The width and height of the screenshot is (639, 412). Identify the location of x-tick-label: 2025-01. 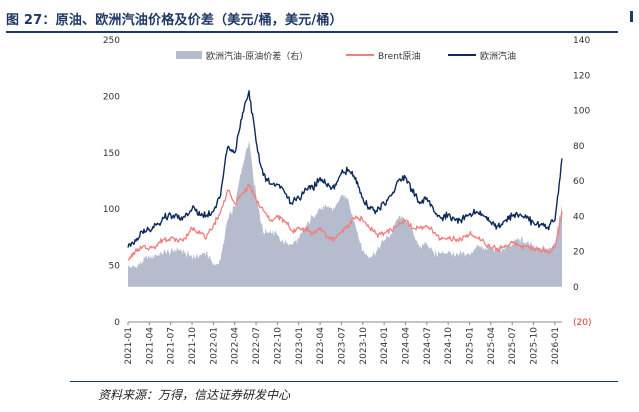
(471, 346).